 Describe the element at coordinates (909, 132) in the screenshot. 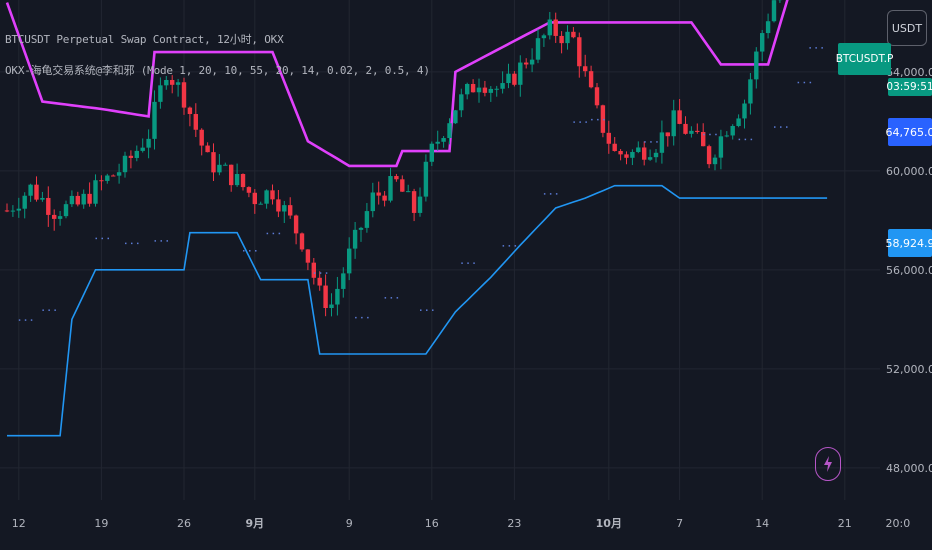

I see `upper-channel-tag: 64,765.0` at that location.